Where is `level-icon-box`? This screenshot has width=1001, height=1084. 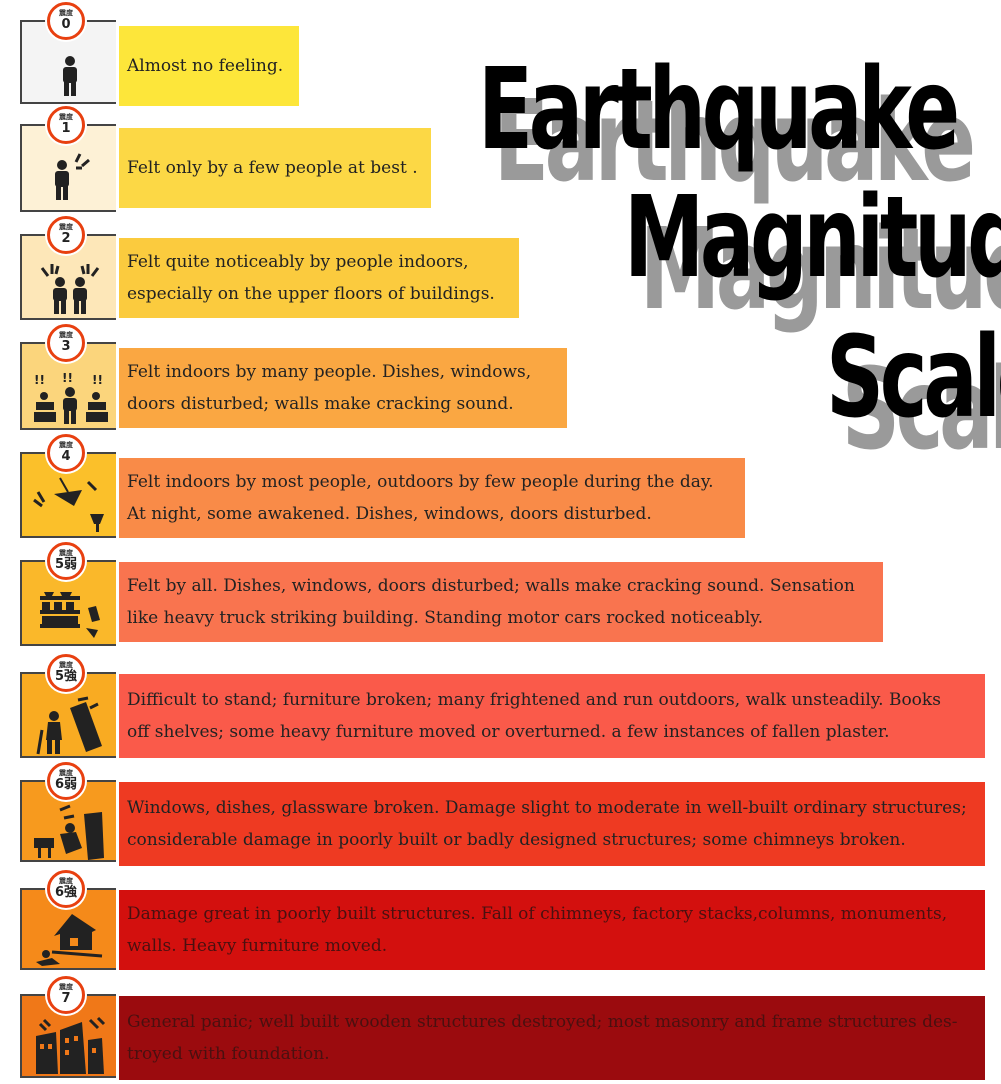
level-icon-box is located at coordinates (68, 1036).